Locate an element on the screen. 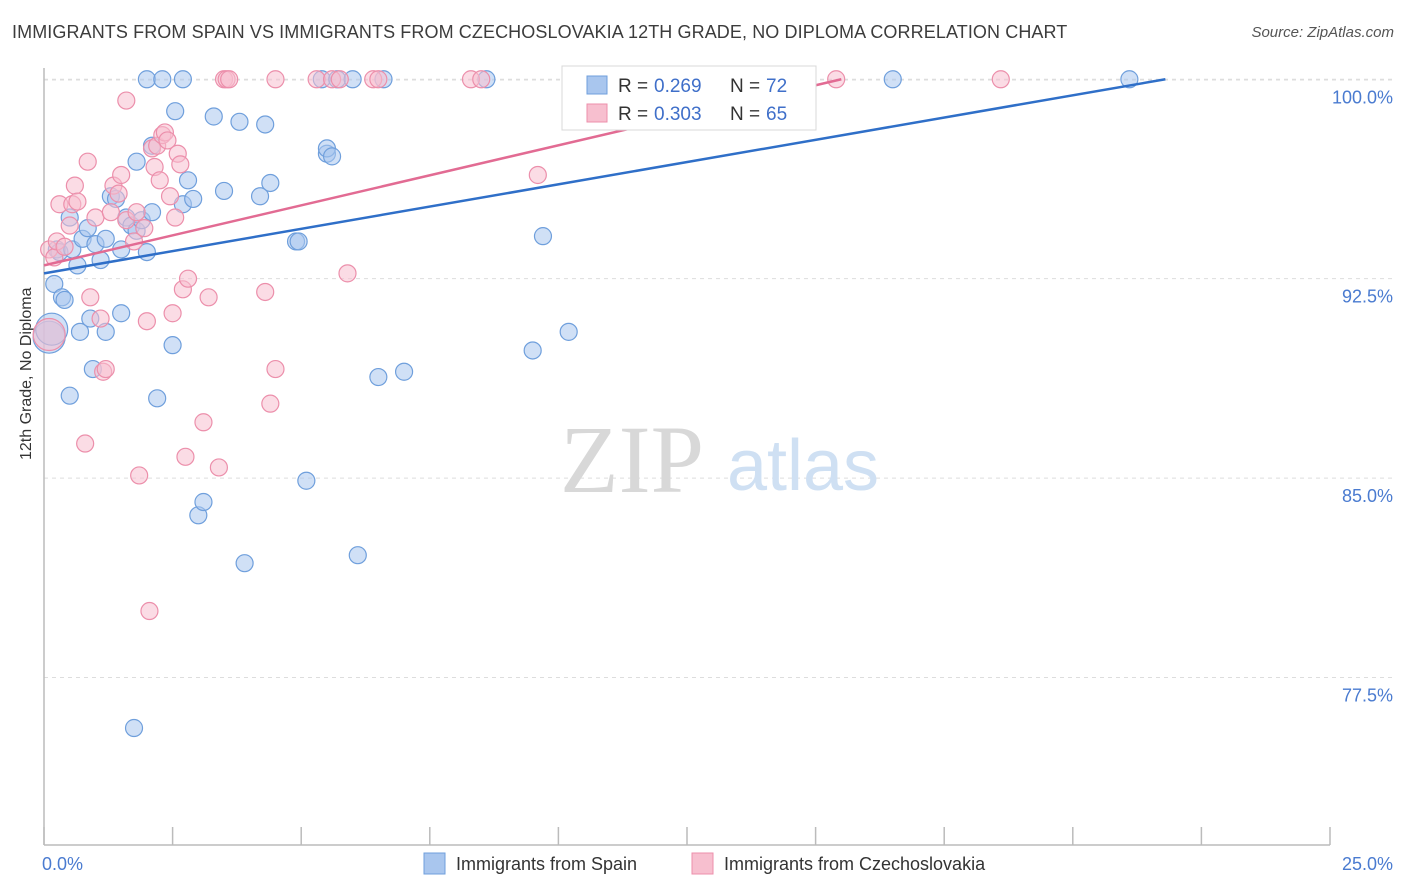 The image size is (1406, 892). stats-r-value-spain: 0.269 is located at coordinates (678, 86).